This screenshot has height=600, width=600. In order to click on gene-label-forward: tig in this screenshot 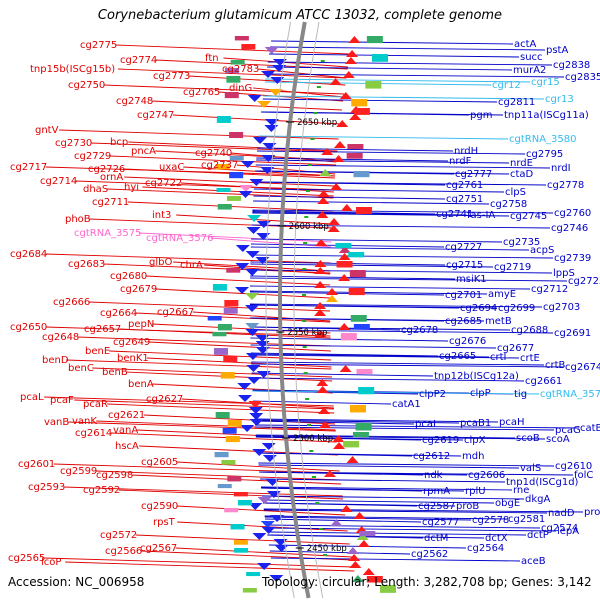, I will do `click(520, 394)`.